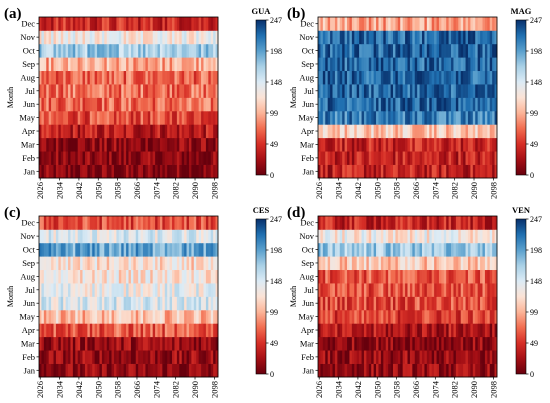 The image size is (550, 403). I want to click on month-tick-label: Mar, so click(28, 144).